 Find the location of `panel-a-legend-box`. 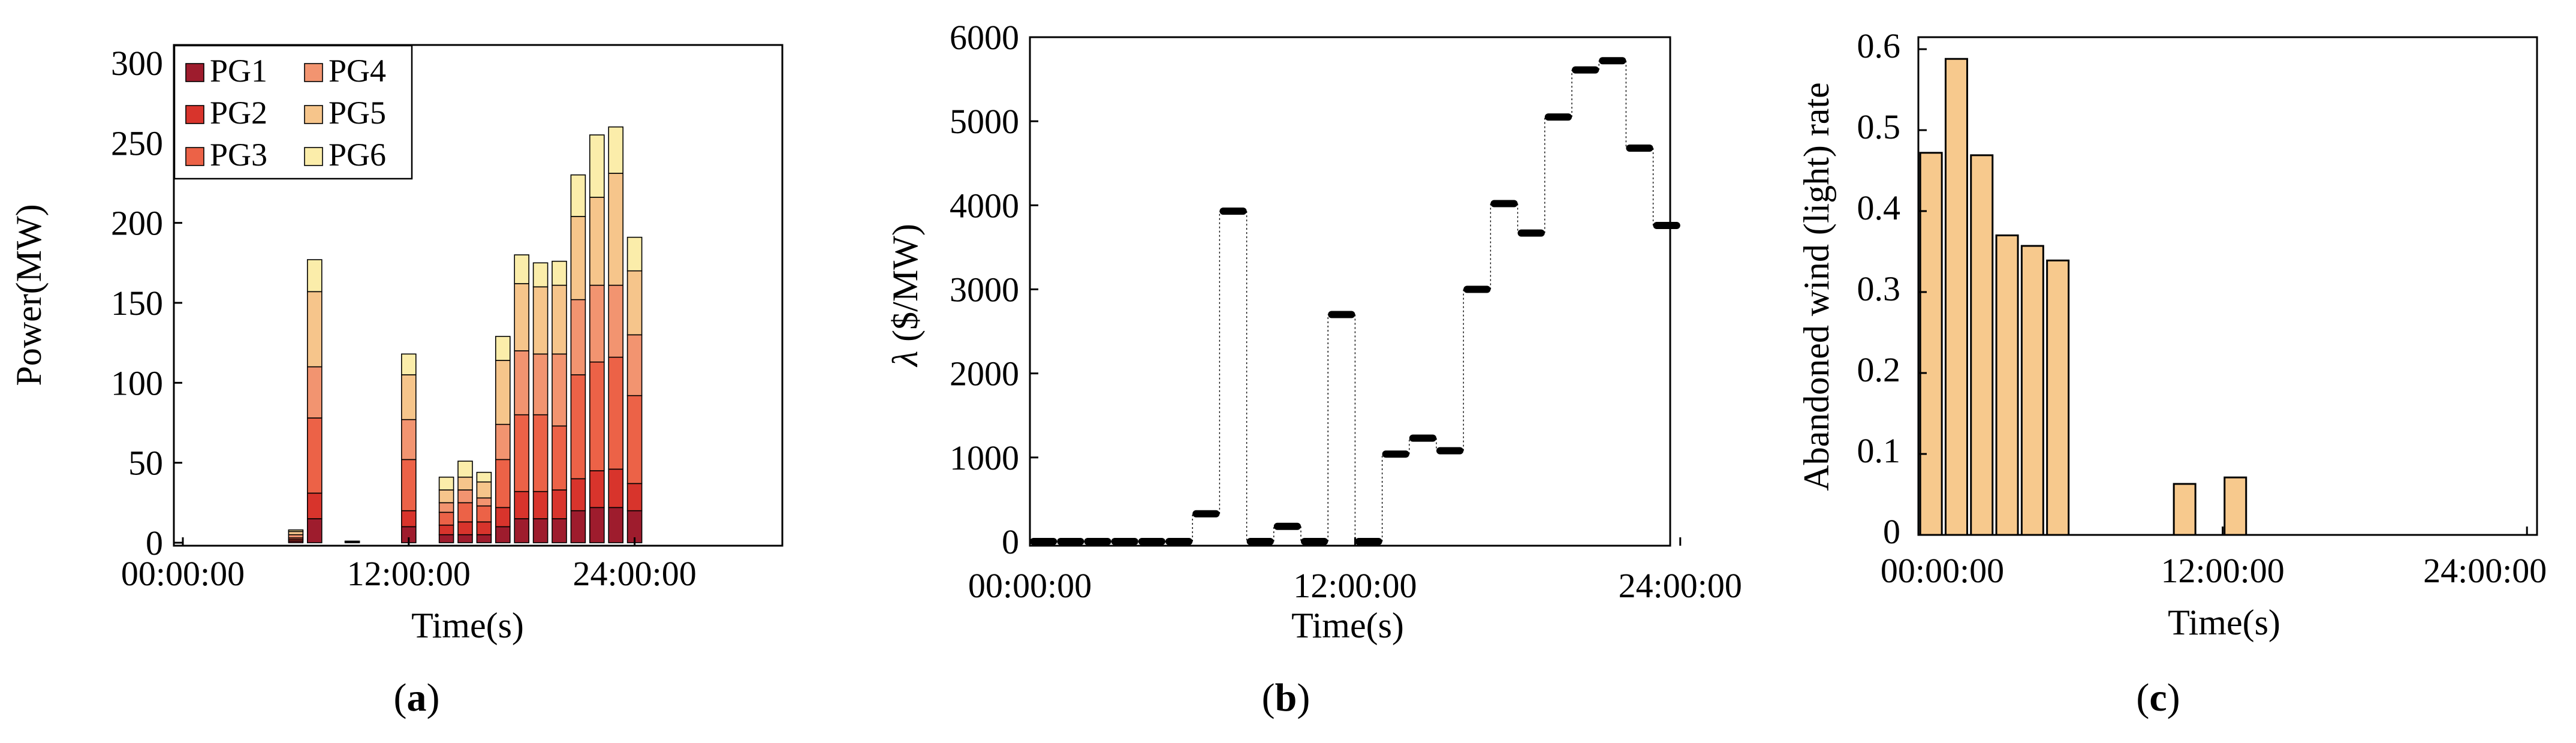

panel-a-legend-box is located at coordinates (293, 112).